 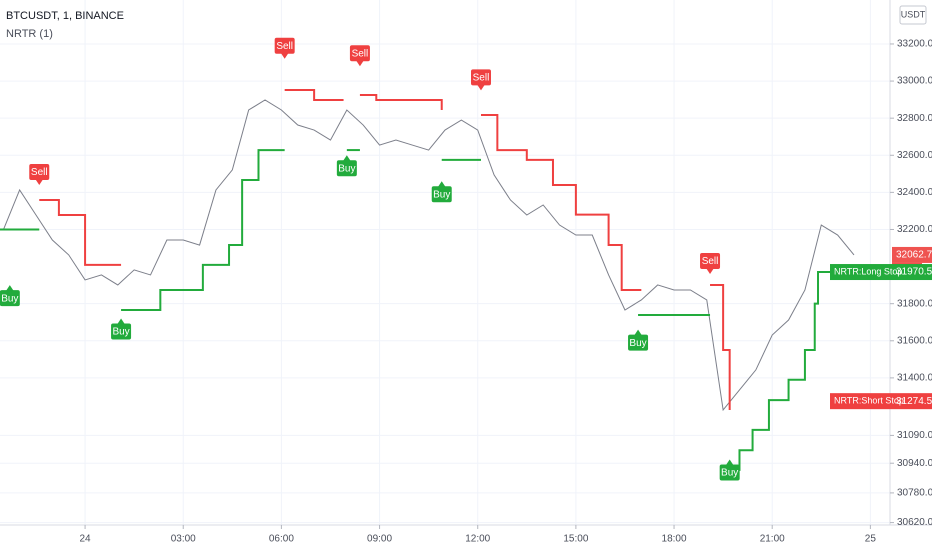 I want to click on y-tick-label: 32600.00, so click(x=914, y=155).